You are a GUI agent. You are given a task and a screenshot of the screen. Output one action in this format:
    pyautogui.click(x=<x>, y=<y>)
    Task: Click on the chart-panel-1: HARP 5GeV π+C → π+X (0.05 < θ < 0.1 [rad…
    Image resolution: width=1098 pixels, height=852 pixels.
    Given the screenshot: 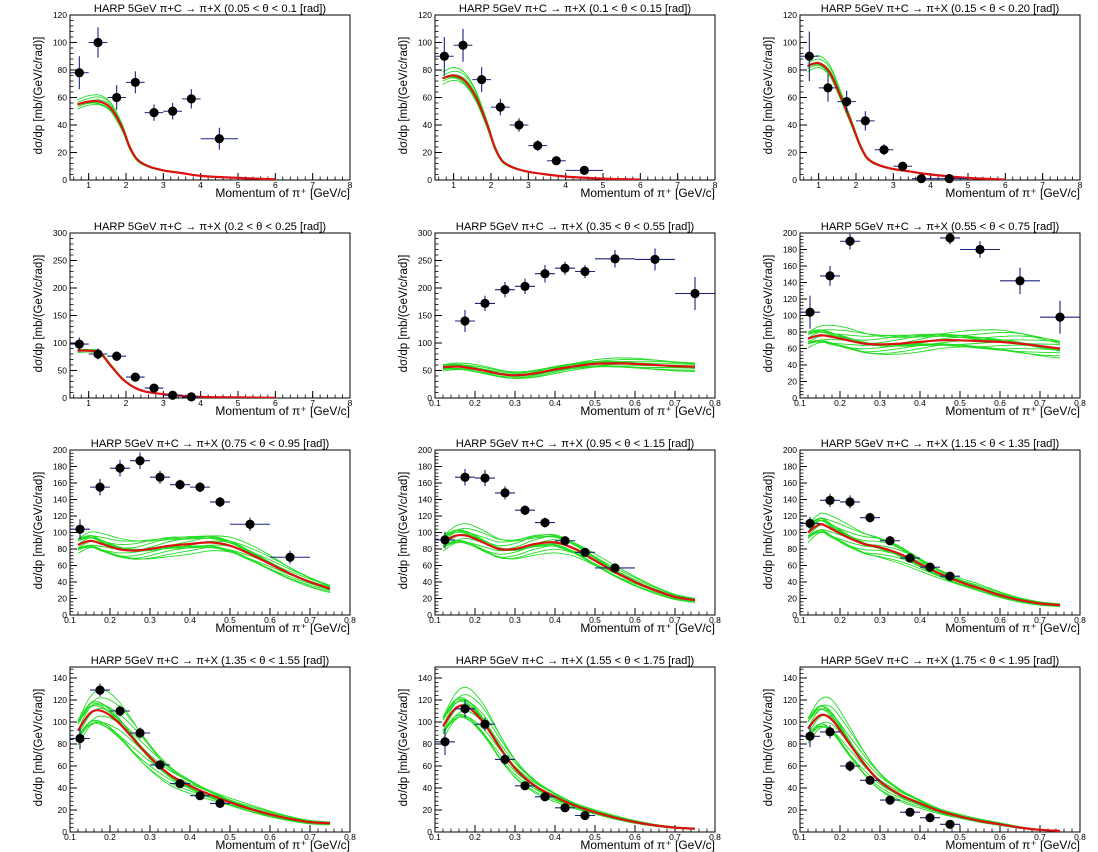 What is the action you would take?
    pyautogui.click(x=193, y=101)
    